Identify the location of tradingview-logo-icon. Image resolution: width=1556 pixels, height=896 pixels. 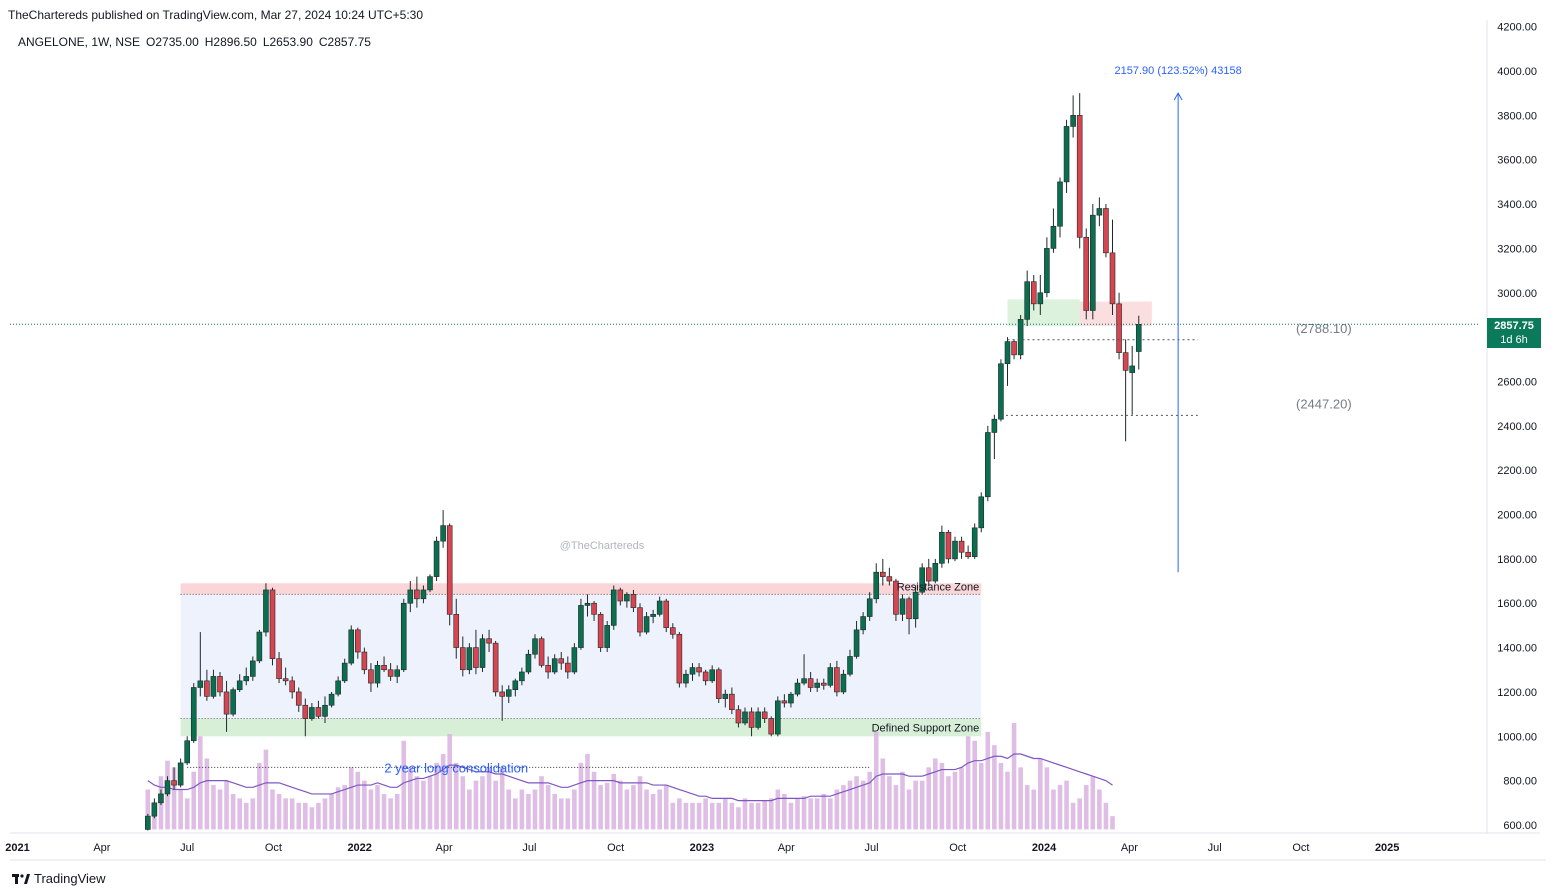
(21, 878).